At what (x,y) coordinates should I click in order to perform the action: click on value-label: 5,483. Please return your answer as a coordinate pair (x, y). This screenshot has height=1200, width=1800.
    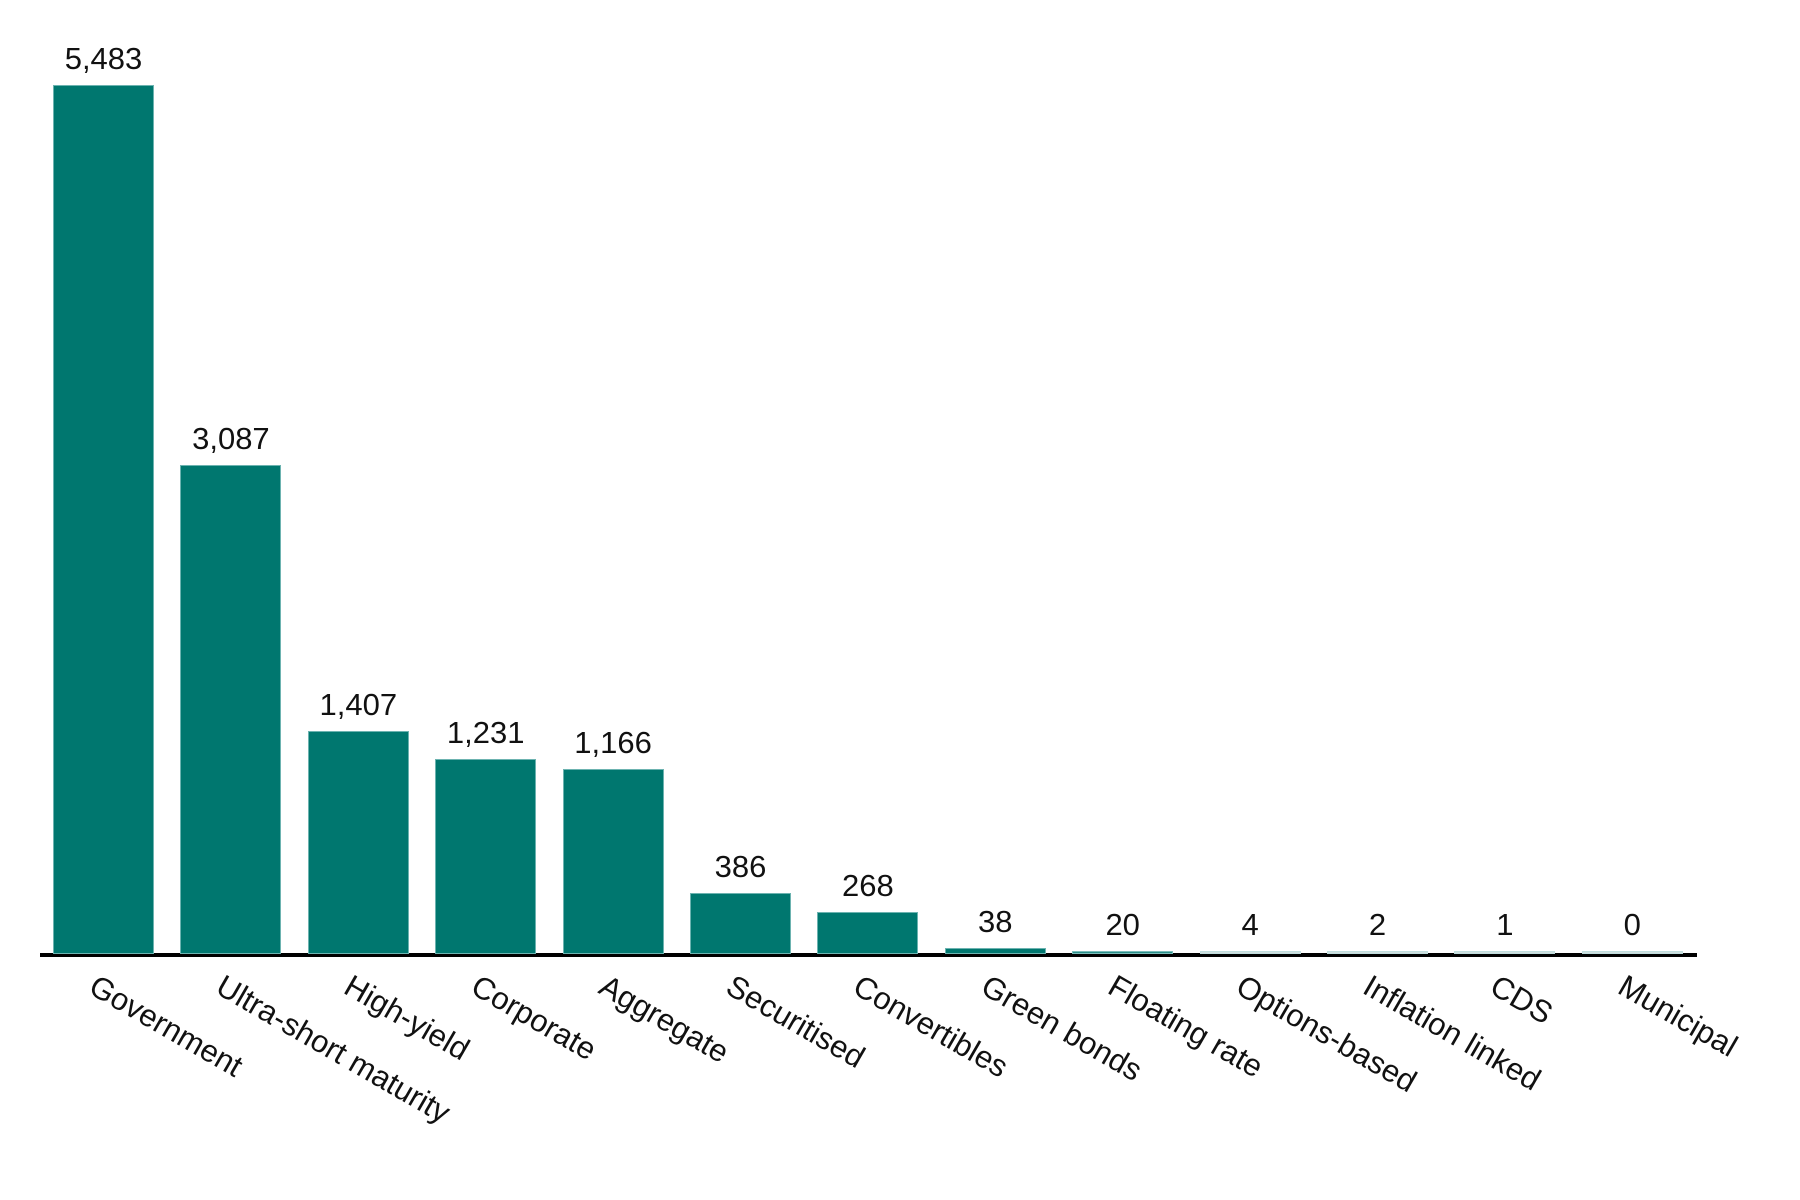
    Looking at the image, I should click on (103, 58).